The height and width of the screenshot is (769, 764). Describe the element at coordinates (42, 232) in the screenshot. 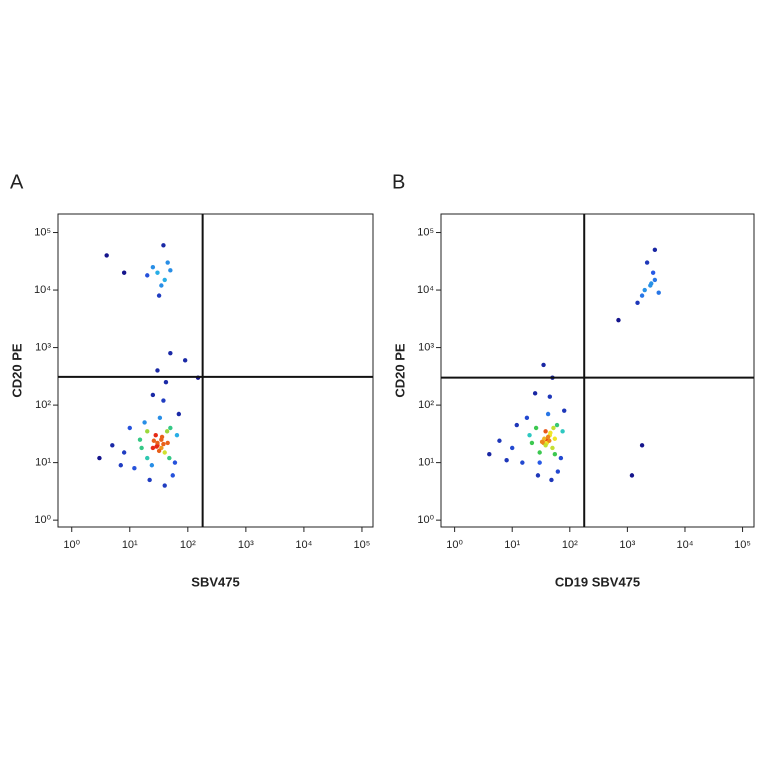

I see `y-tick-label: 10⁵` at that location.